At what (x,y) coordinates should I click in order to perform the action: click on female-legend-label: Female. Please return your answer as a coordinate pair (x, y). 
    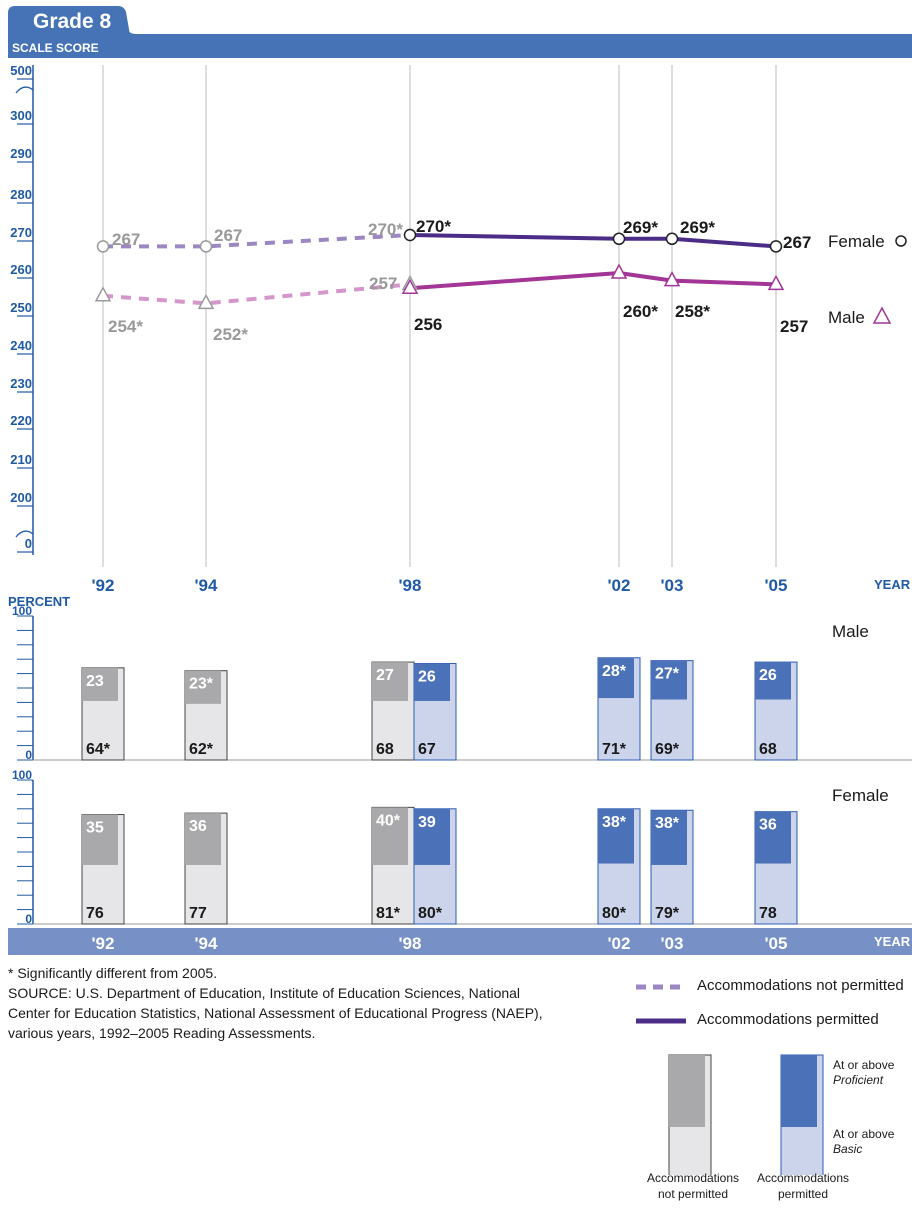
    Looking at the image, I should click on (856, 241).